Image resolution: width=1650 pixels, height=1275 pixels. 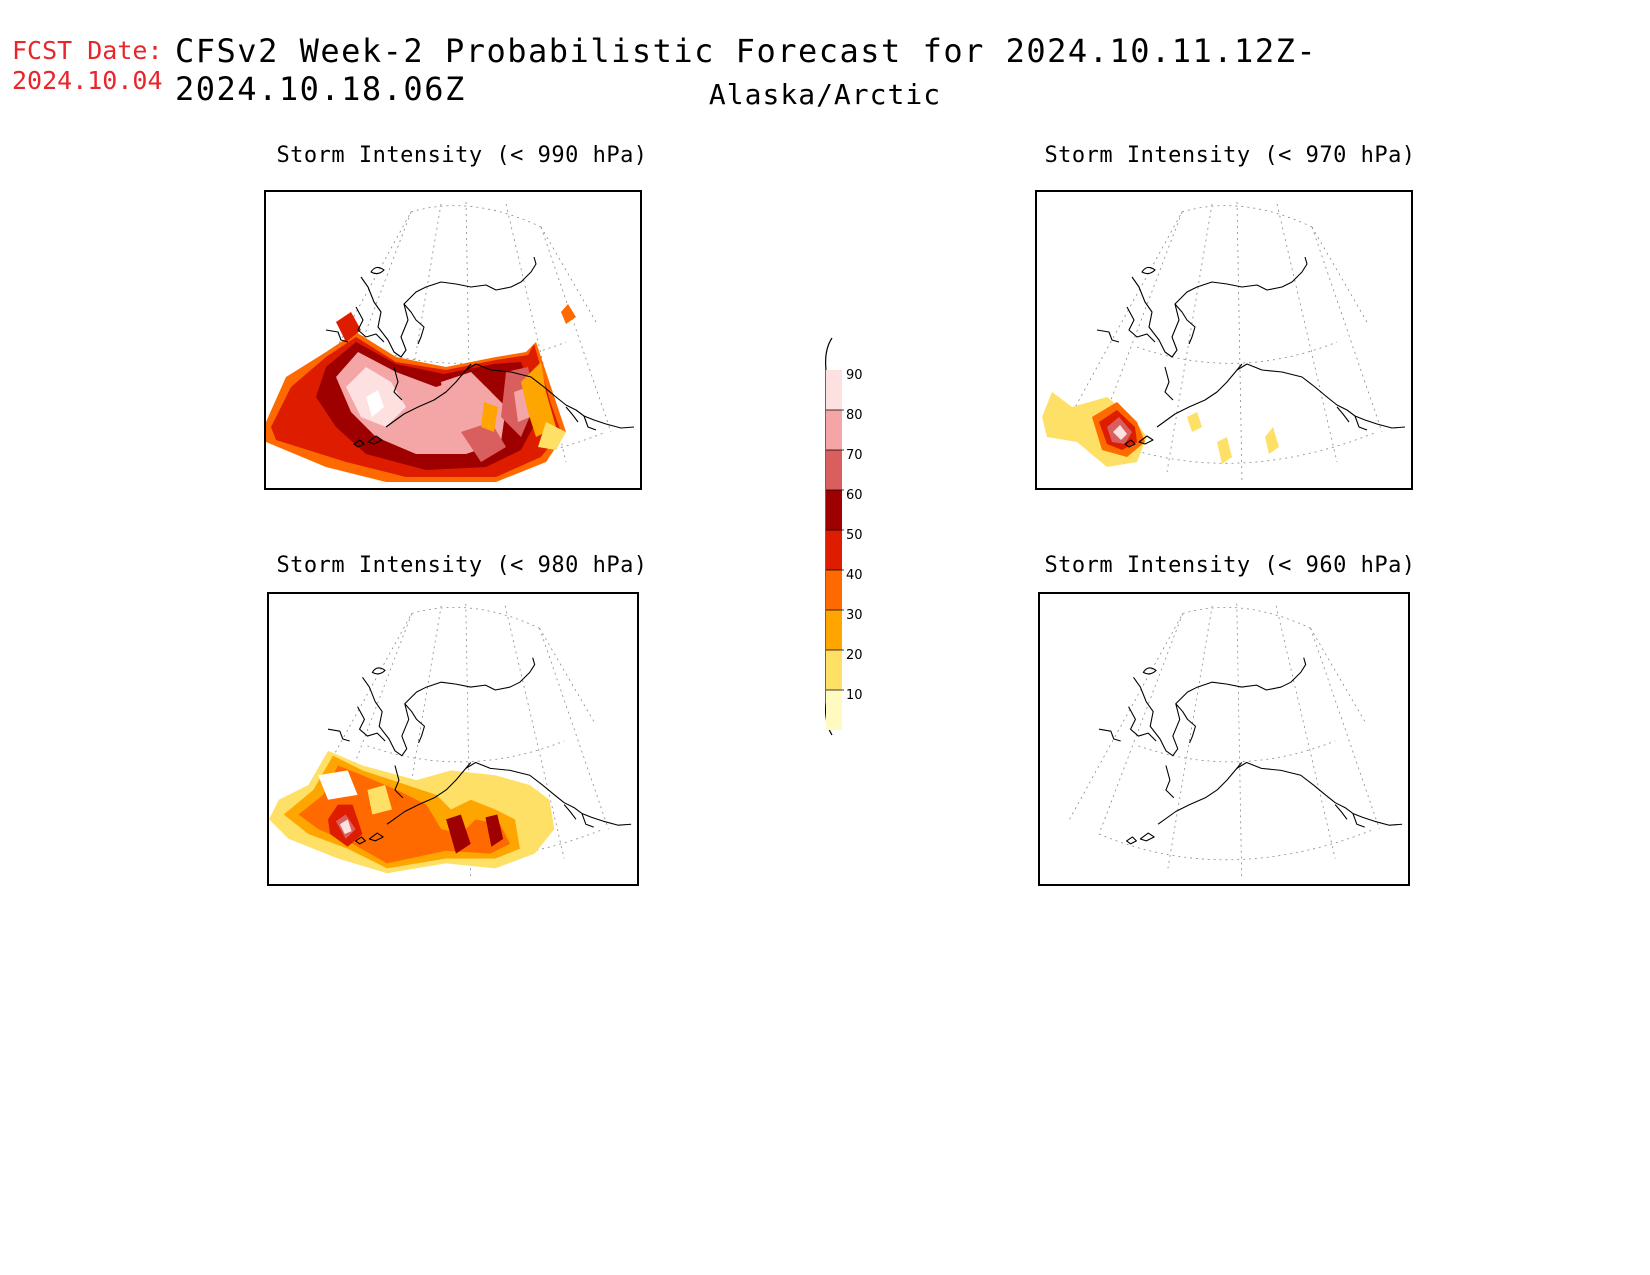 I want to click on region-subtitle: Alaska/Arctic, so click(x=825, y=94).